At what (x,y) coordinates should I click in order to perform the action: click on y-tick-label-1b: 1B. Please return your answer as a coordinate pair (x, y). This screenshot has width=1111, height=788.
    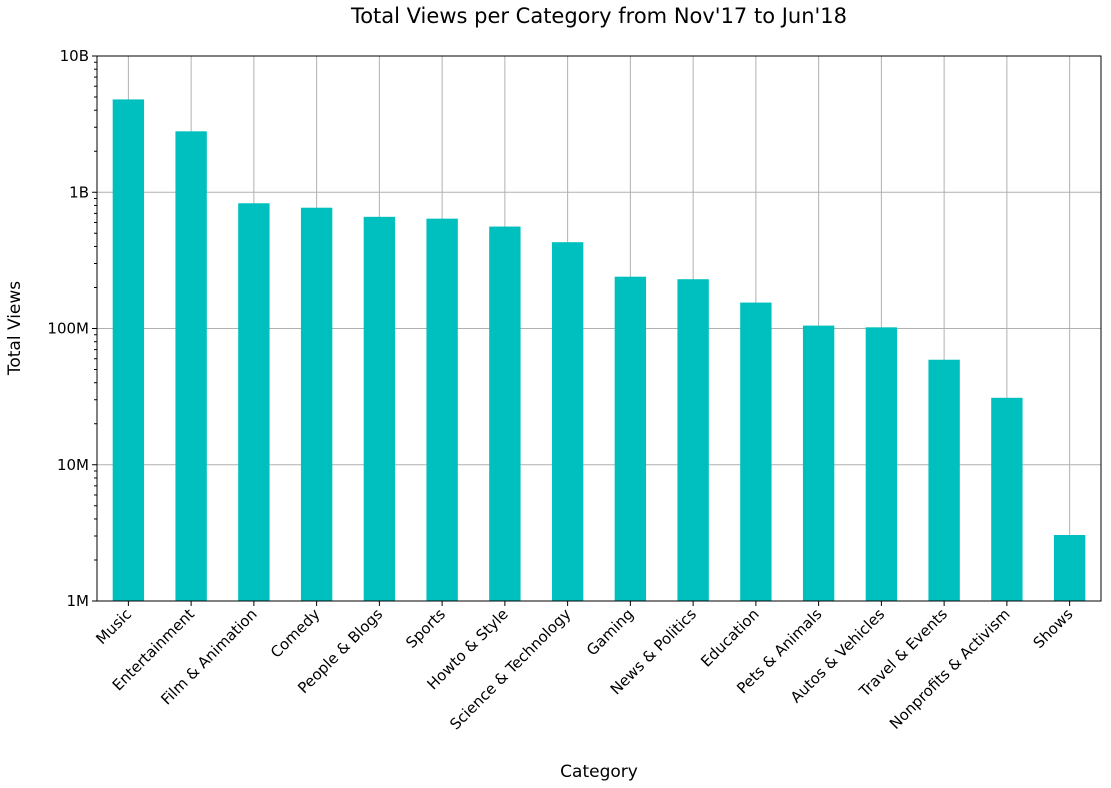
    Looking at the image, I should click on (79, 192).